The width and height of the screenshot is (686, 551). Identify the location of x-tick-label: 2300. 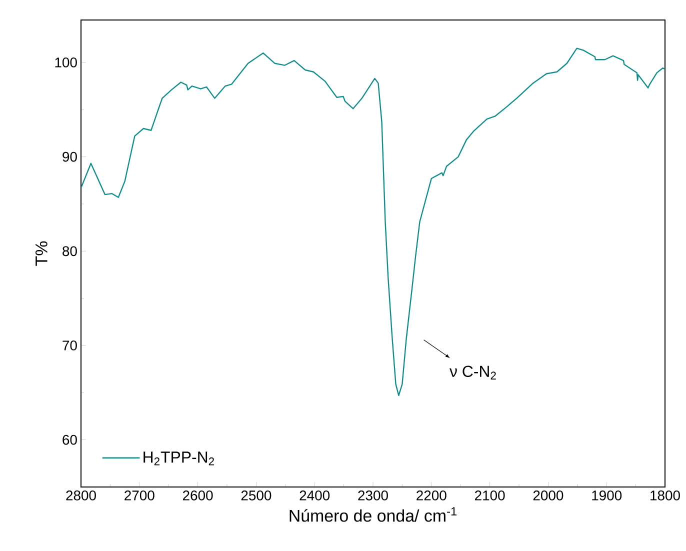
(373, 495).